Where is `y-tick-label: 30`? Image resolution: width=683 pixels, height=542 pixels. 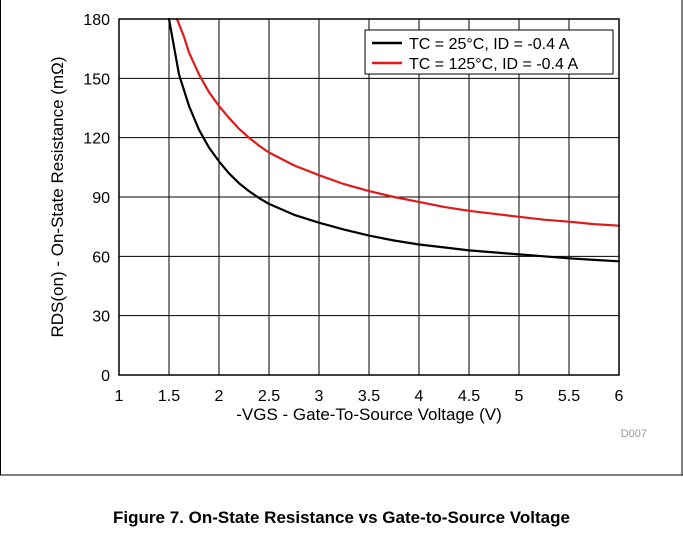 y-tick-label: 30 is located at coordinates (101, 317).